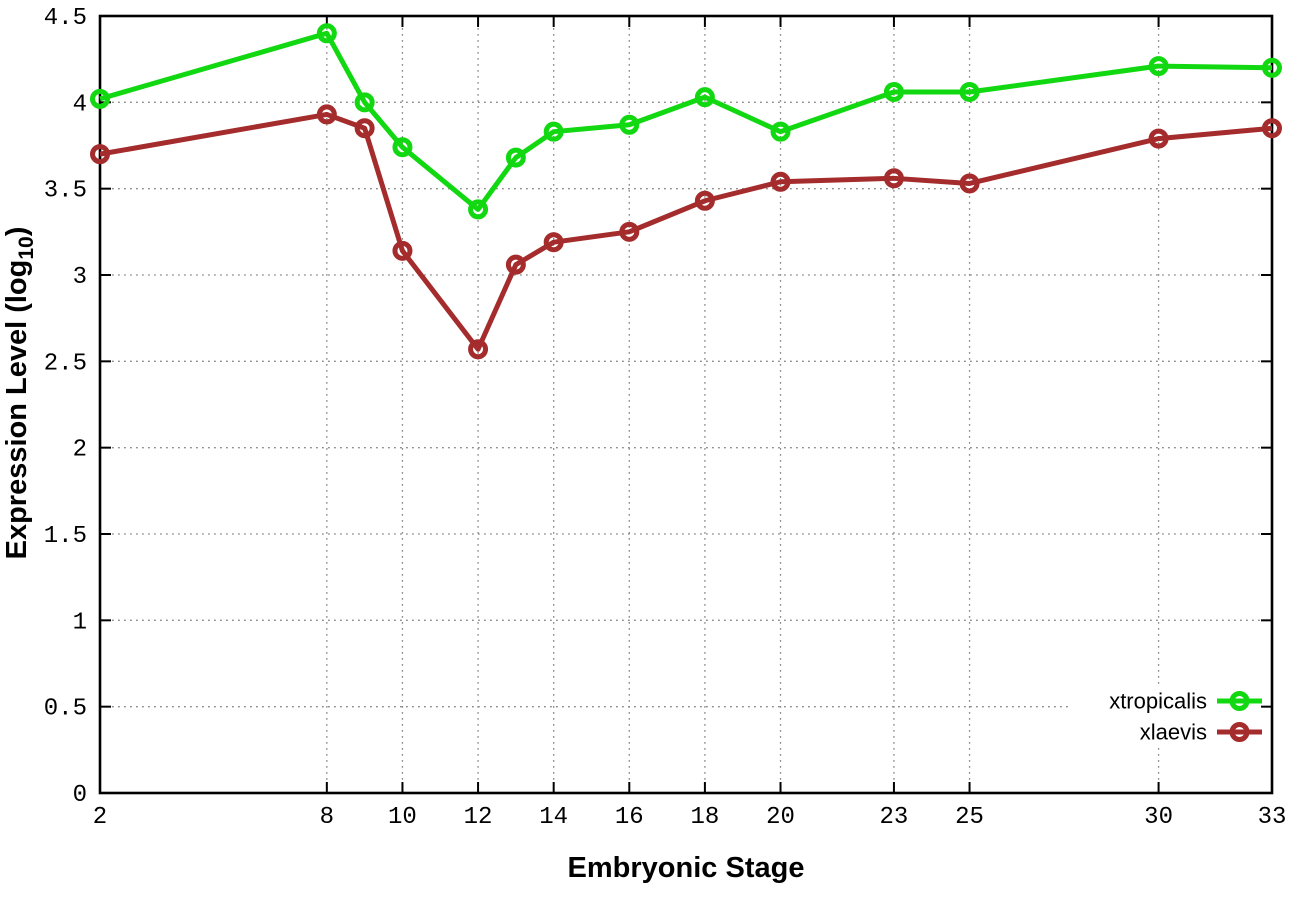  I want to click on y-tick-label: 4.5, so click(65, 18).